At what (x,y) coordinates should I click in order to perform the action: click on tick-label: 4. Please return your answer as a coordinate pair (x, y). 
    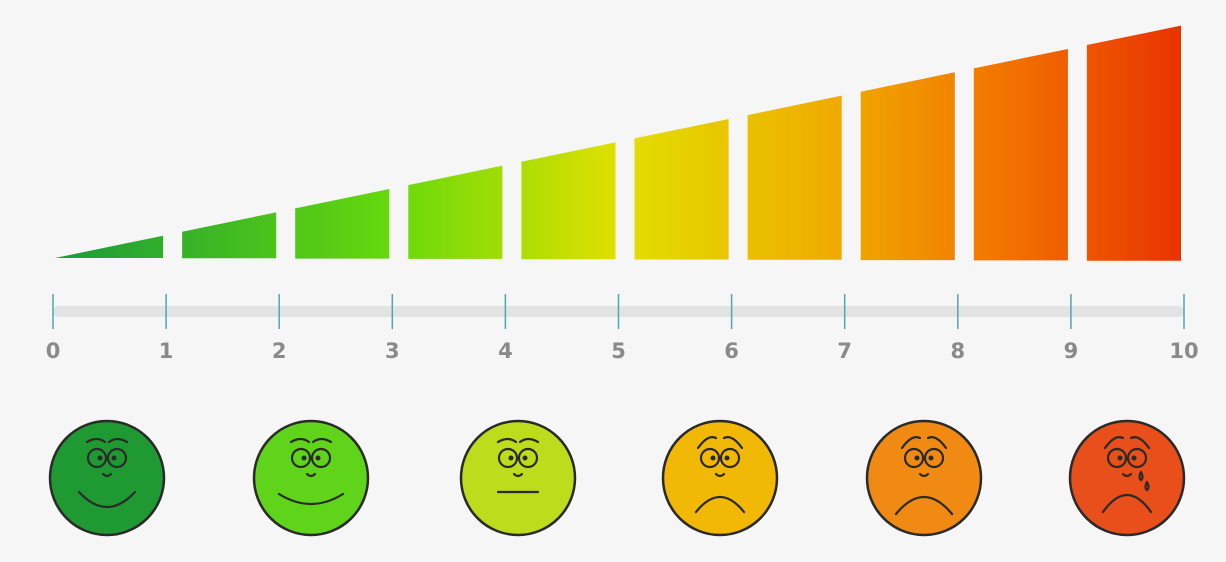
    Looking at the image, I should click on (505, 351).